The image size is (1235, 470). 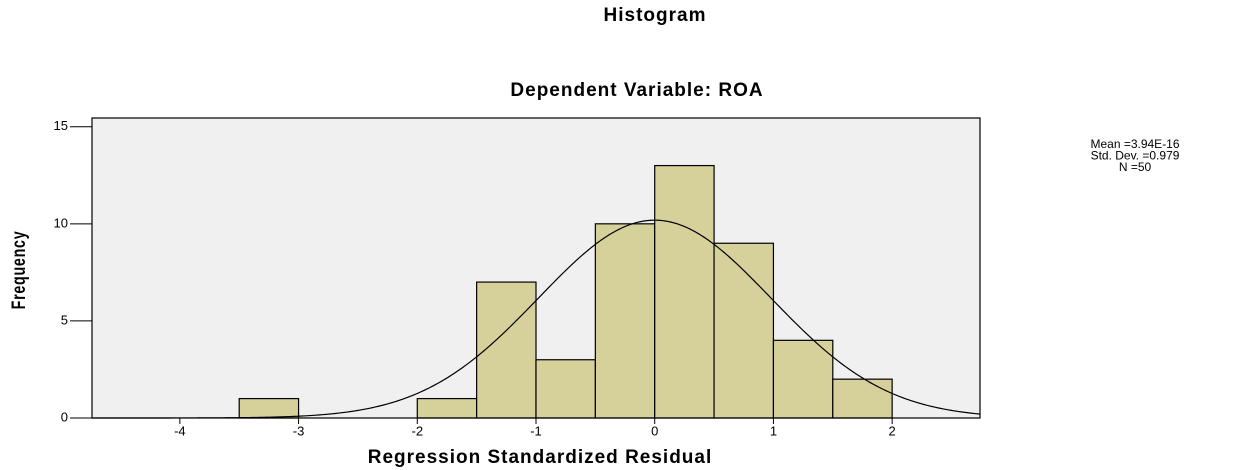 What do you see at coordinates (655, 15) in the screenshot?
I see `chart-title: Histogram` at bounding box center [655, 15].